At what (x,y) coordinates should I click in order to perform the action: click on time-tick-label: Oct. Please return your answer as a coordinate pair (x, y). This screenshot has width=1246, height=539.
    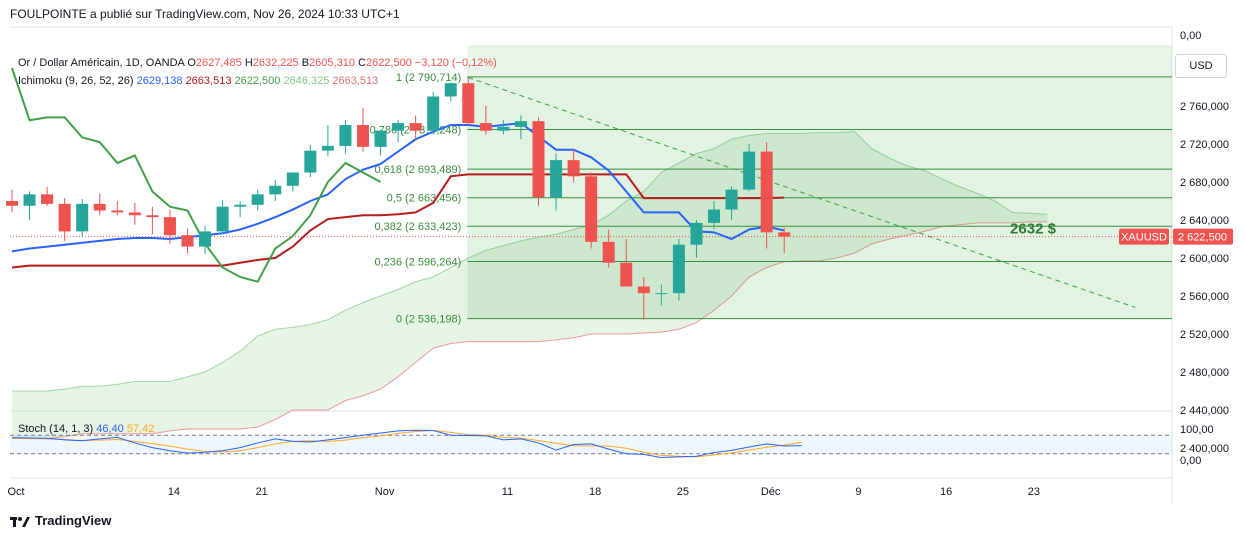
    Looking at the image, I should click on (15, 492).